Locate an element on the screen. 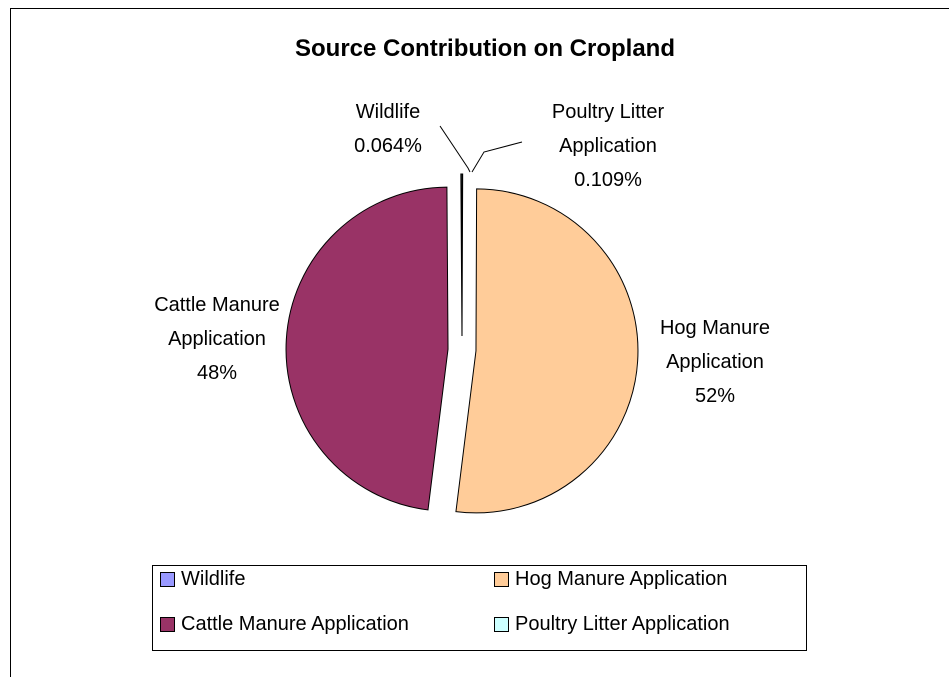 This screenshot has width=949, height=677. slice-label: Poultry Litter Application 0.109% is located at coordinates (608, 146).